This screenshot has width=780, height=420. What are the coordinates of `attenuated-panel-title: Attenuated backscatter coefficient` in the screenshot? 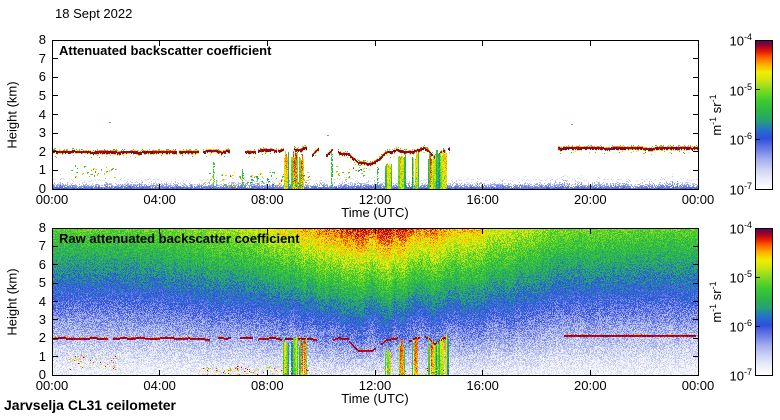 It's located at (165, 50).